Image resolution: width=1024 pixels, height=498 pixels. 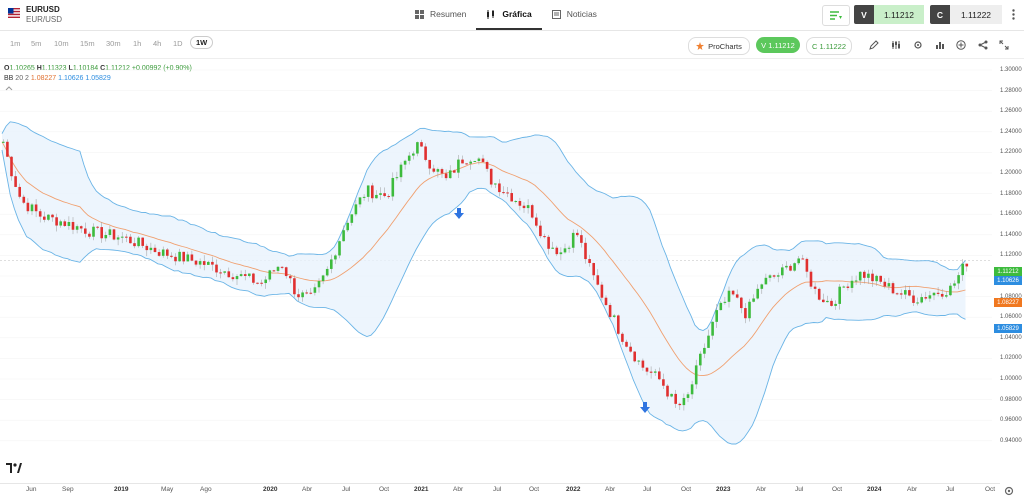 I want to click on tf-10m: 10m, so click(x=61, y=43).